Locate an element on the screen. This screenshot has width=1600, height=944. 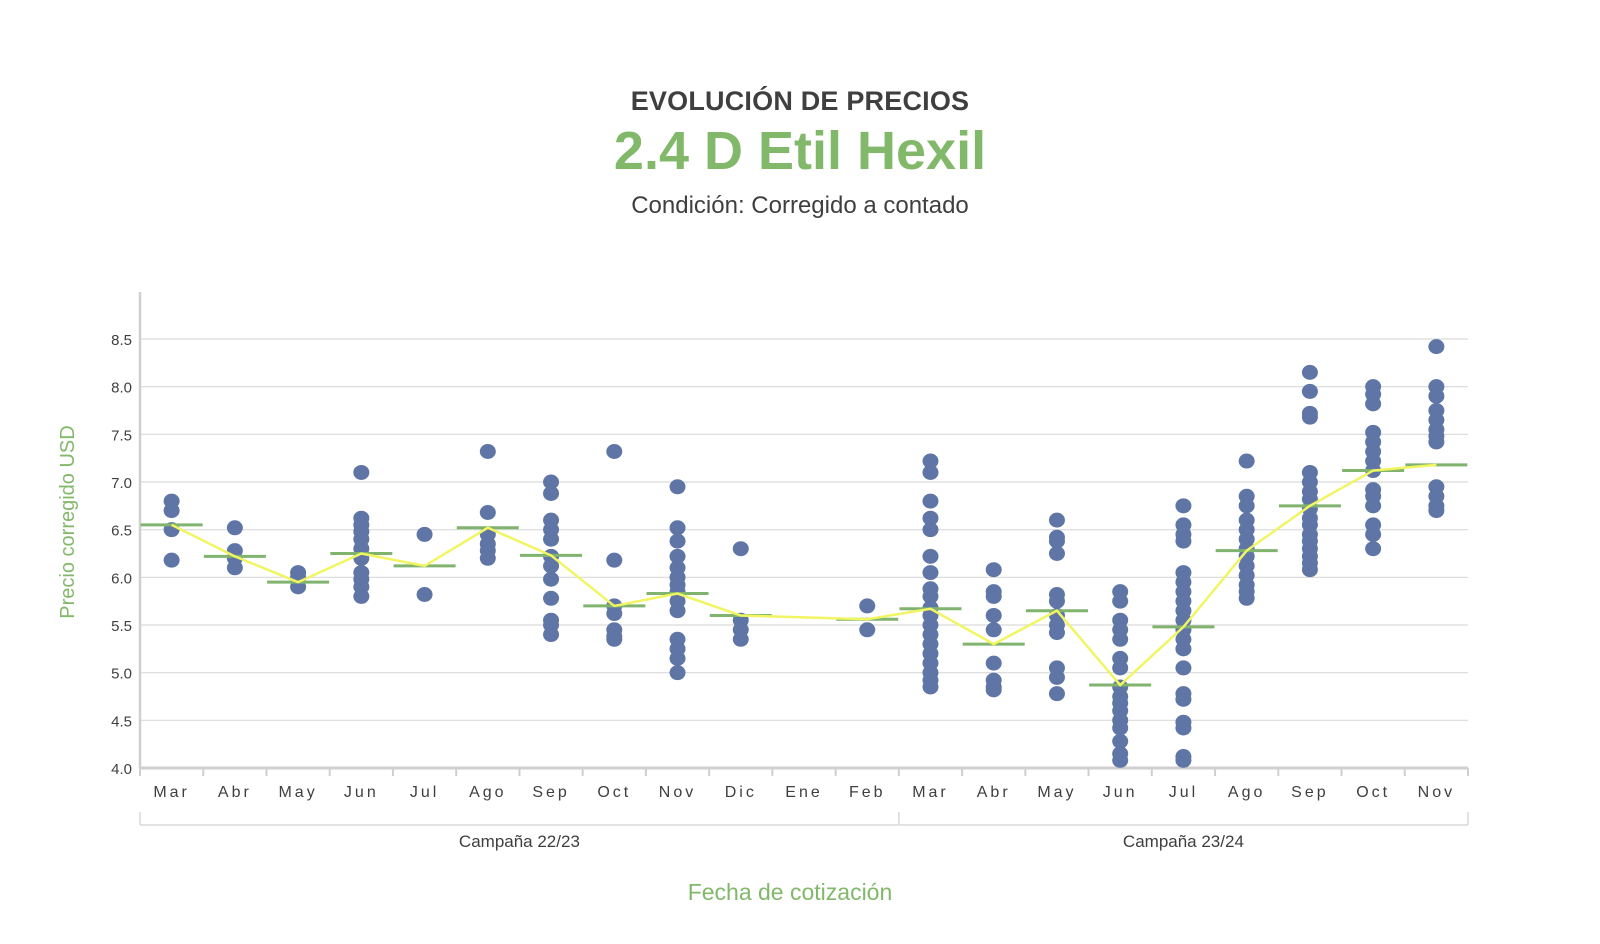
y-tick-label: 5.0 is located at coordinates (121, 674).